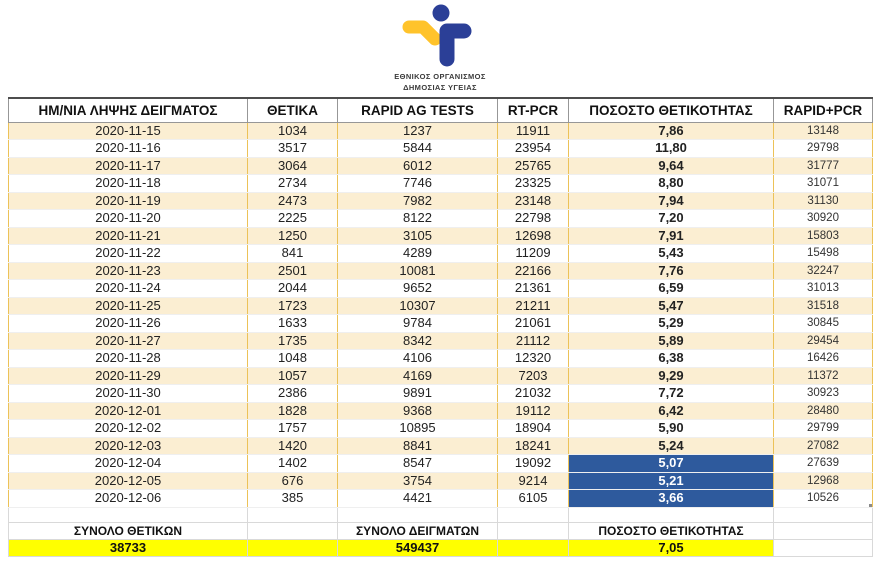 The height and width of the screenshot is (575, 880). Describe the element at coordinates (128, 235) in the screenshot. I see `cell-date: 2020-11-21` at that location.